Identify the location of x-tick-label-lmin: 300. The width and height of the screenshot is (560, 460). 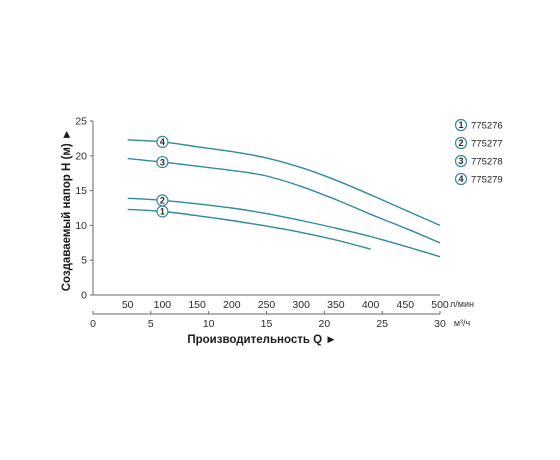
(301, 305).